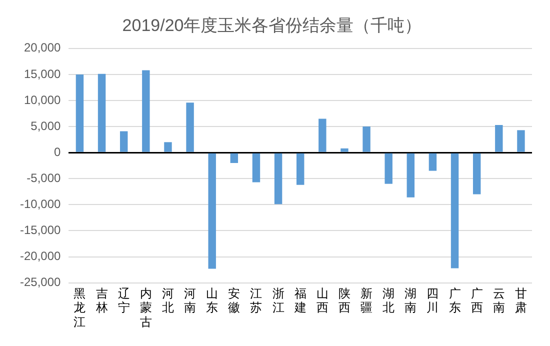 The height and width of the screenshot is (346, 550). What do you see at coordinates (58, 151) in the screenshot?
I see `y-tick-label: 0` at bounding box center [58, 151].